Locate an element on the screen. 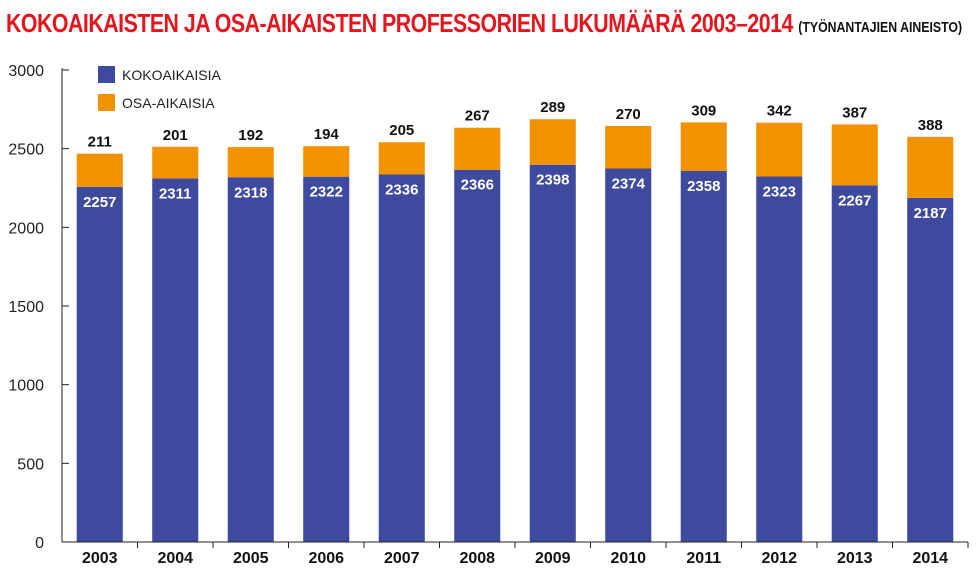 The image size is (979, 580). data-label-kokoaikaisia: 2267 is located at coordinates (854, 200).